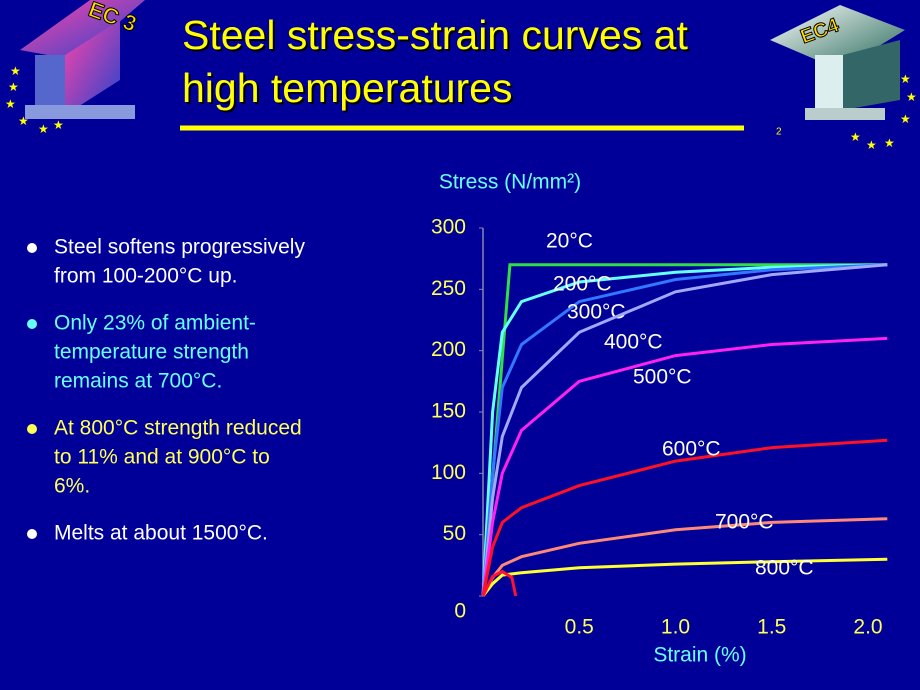 This screenshot has width=920, height=690. What do you see at coordinates (162, 457) in the screenshot?
I see `bullet-text: to 11% and at 900°C to` at bounding box center [162, 457].